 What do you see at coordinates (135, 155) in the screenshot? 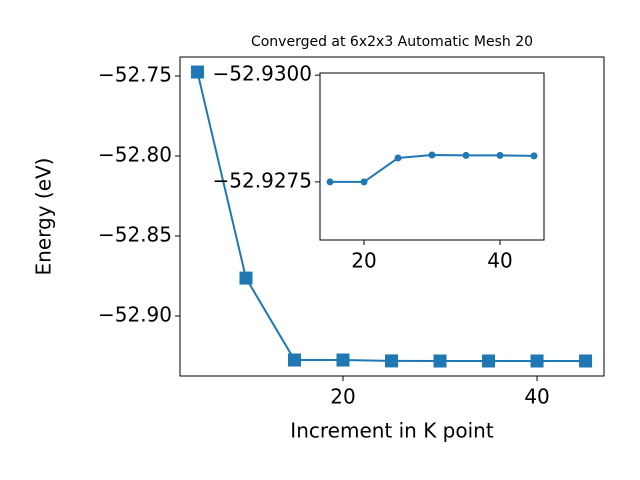
I see `y-tick-label: −52.80` at bounding box center [135, 155].